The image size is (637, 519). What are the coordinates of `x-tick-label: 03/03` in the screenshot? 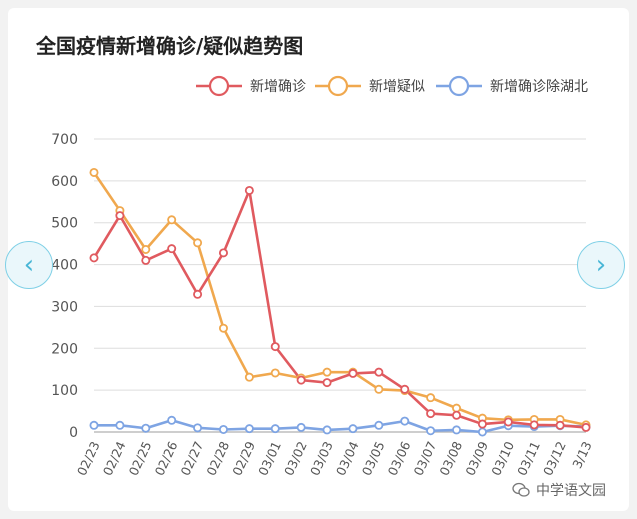 It's located at (321, 458).